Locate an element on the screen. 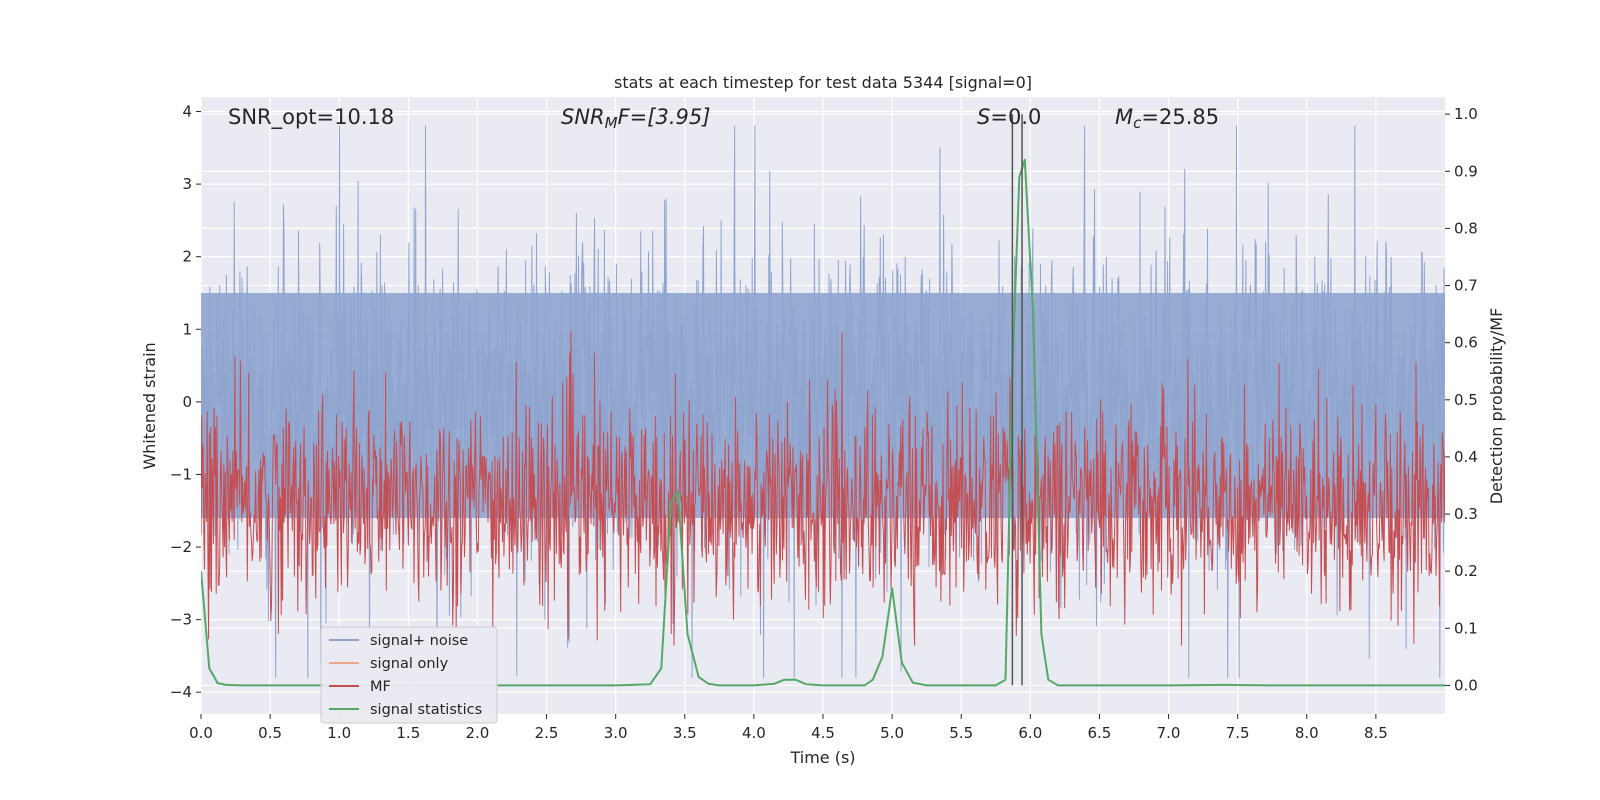 The height and width of the screenshot is (800, 1600). x-tick-label: 6.0 is located at coordinates (1030, 733).